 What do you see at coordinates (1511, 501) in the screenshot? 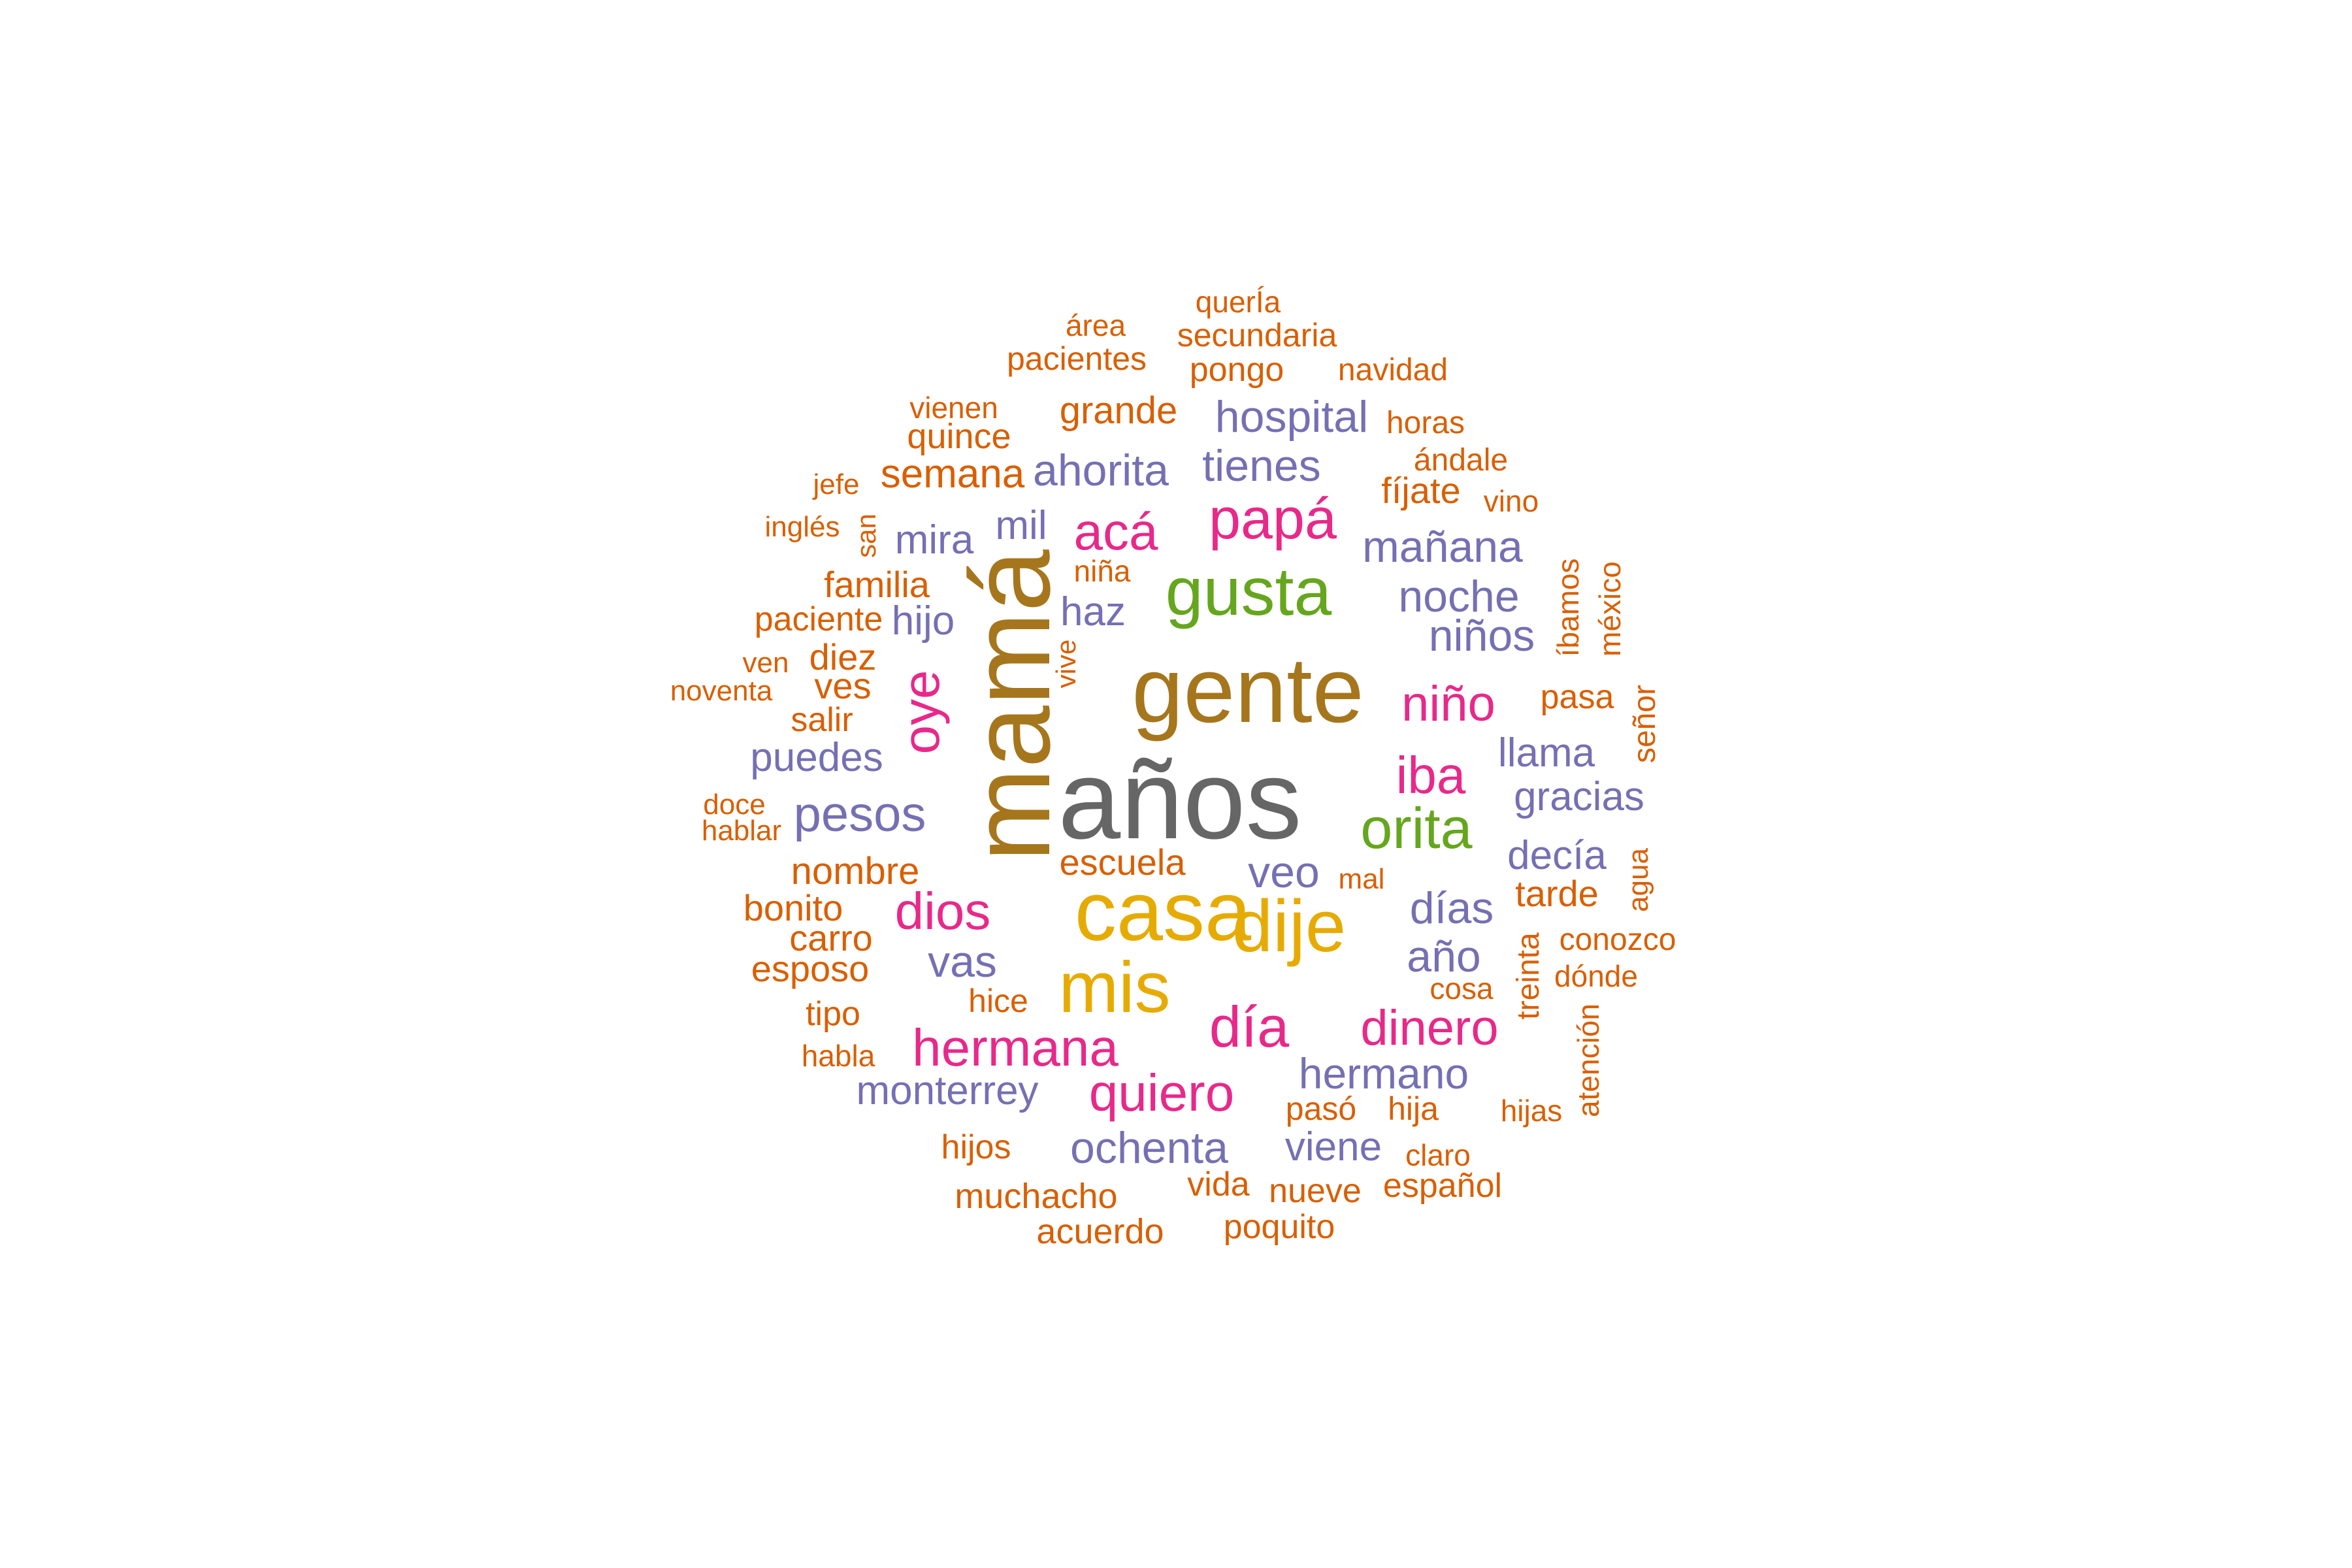
I see `word-vino: vino` at bounding box center [1511, 501].